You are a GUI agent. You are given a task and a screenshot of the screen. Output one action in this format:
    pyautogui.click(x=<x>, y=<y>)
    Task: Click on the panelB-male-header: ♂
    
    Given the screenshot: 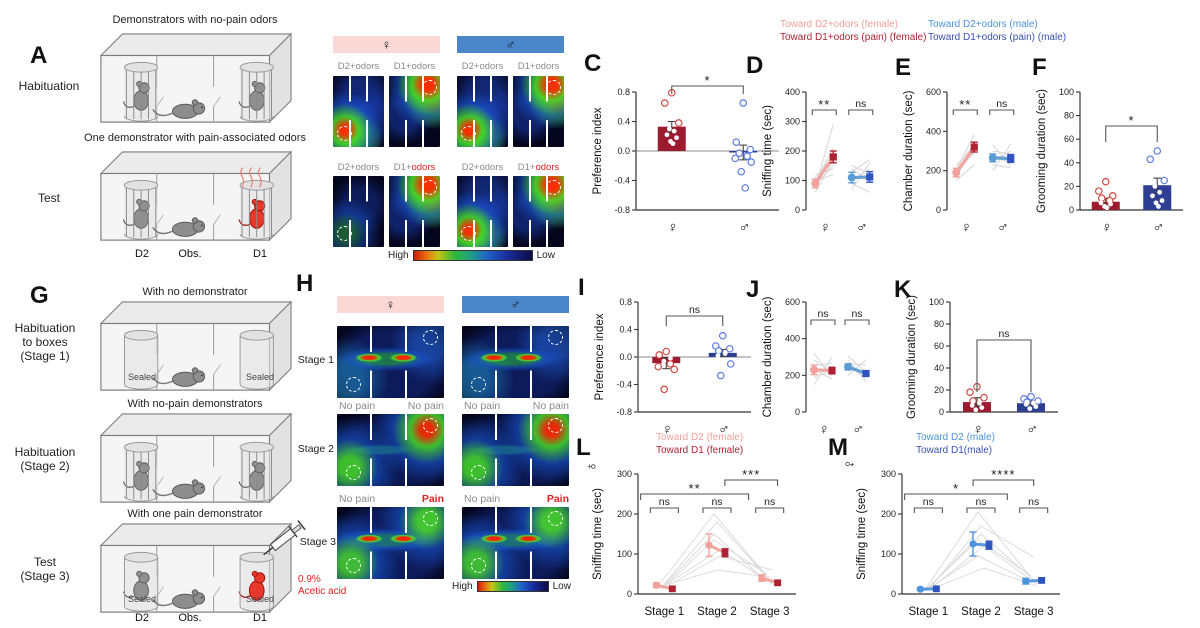 What is the action you would take?
    pyautogui.click(x=510, y=44)
    